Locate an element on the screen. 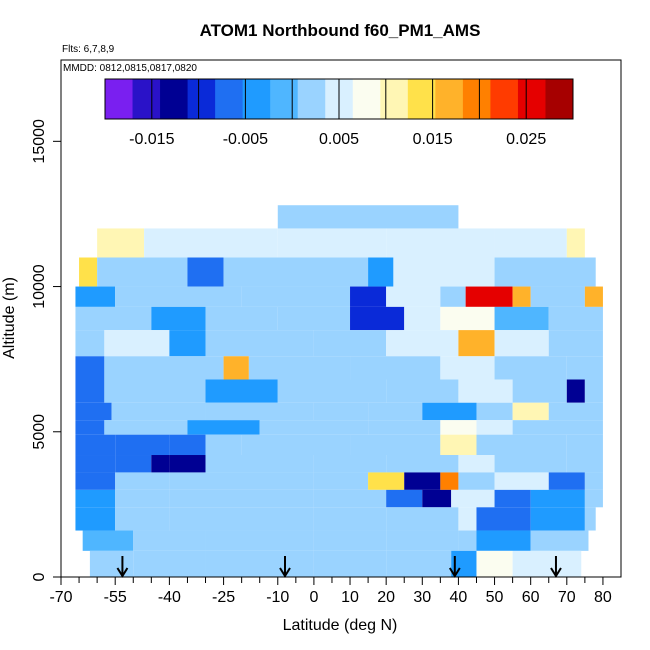 The height and width of the screenshot is (650, 650). x-tick-label: -70 is located at coordinates (60, 597).